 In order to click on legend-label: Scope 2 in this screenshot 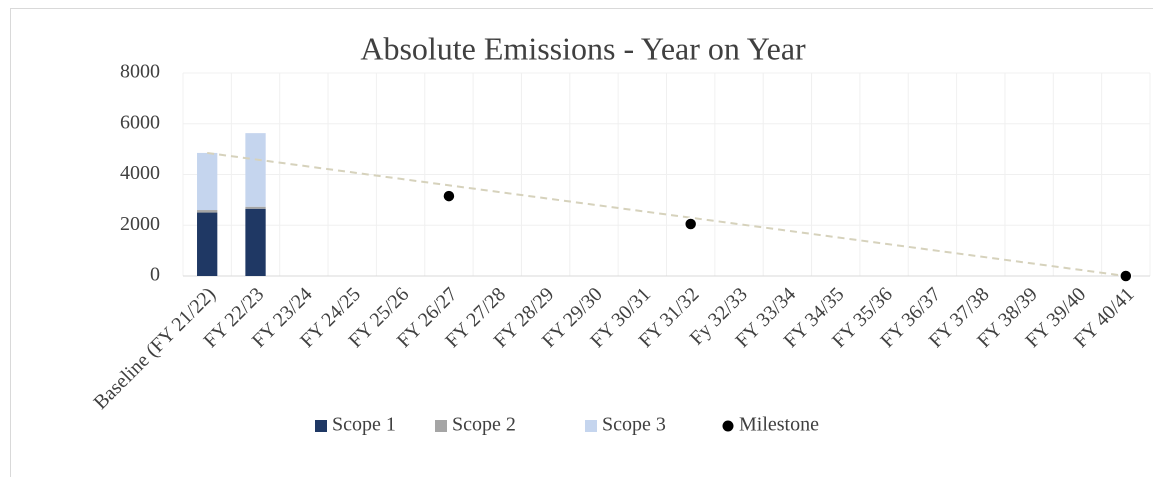, I will do `click(484, 425)`.